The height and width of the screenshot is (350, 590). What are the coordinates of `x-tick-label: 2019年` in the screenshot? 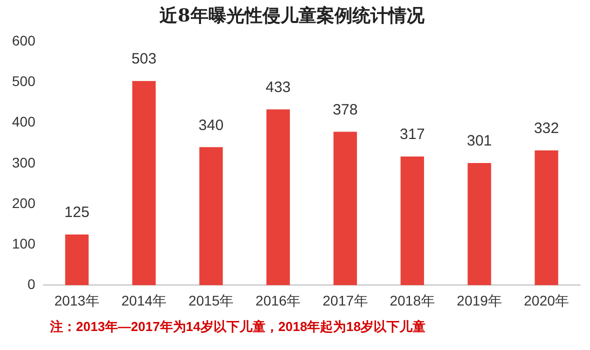 It's located at (479, 300).